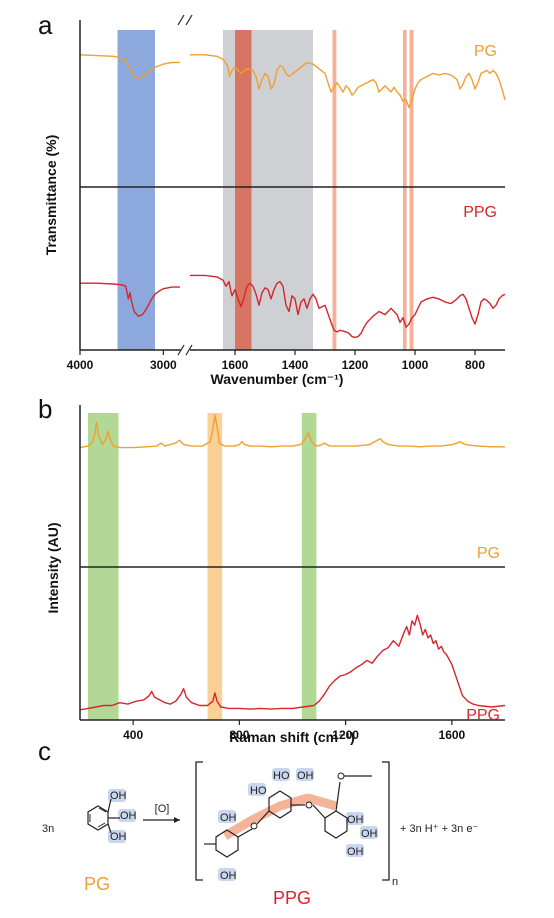 Image resolution: width=554 pixels, height=918 pixels. What do you see at coordinates (277, 379) in the screenshot?
I see `ftir-x-axis-label: Wavenumber (cm⁻¹)` at bounding box center [277, 379].